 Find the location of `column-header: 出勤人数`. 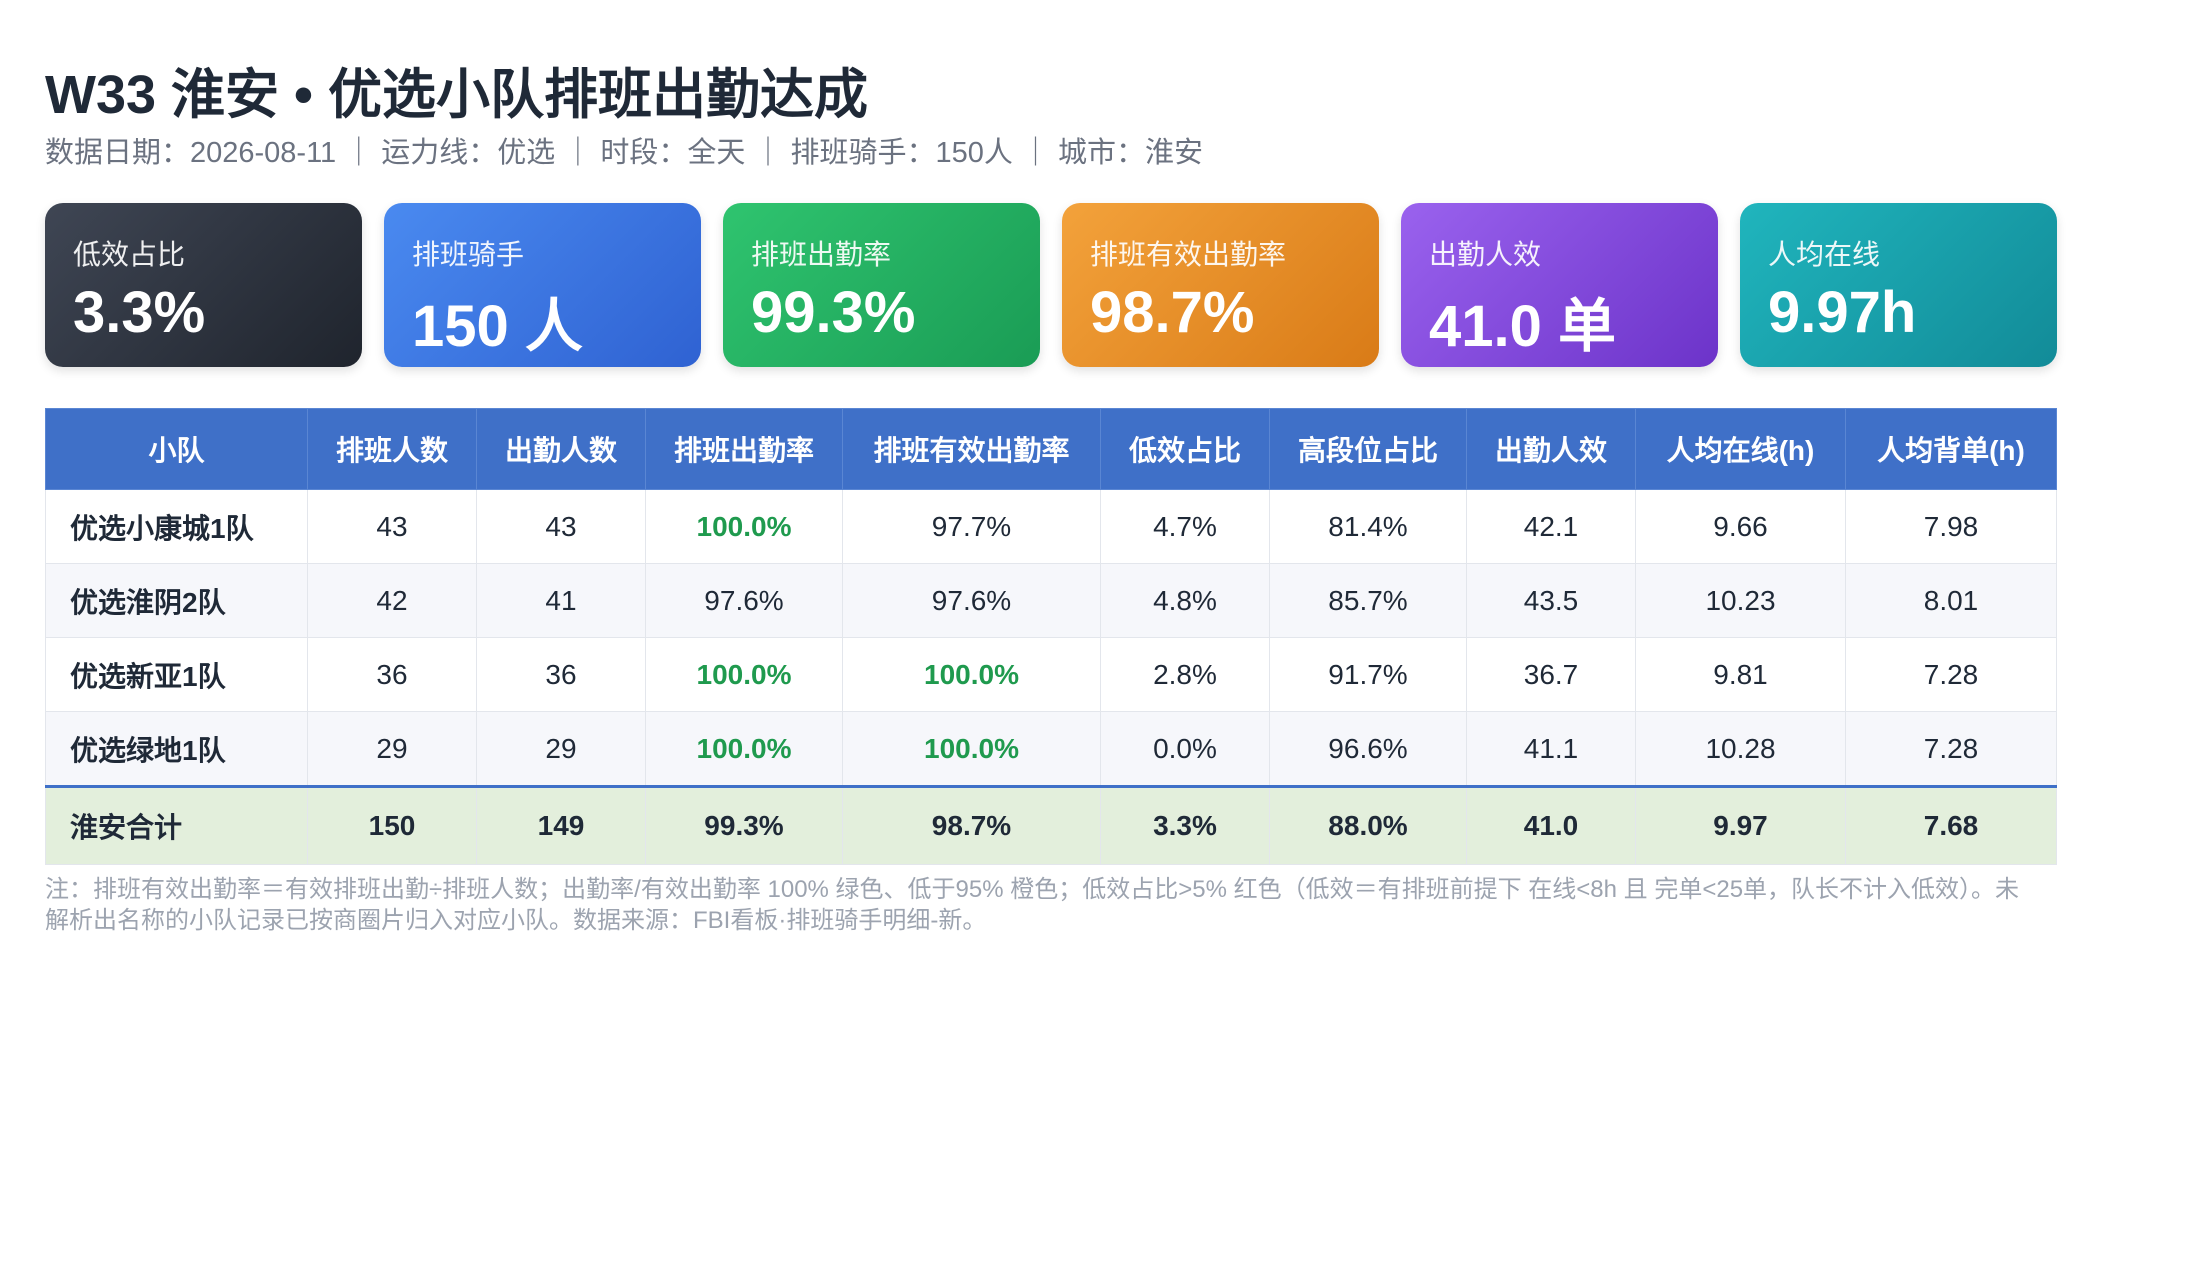

column-header: 出勤人数 is located at coordinates (561, 449).